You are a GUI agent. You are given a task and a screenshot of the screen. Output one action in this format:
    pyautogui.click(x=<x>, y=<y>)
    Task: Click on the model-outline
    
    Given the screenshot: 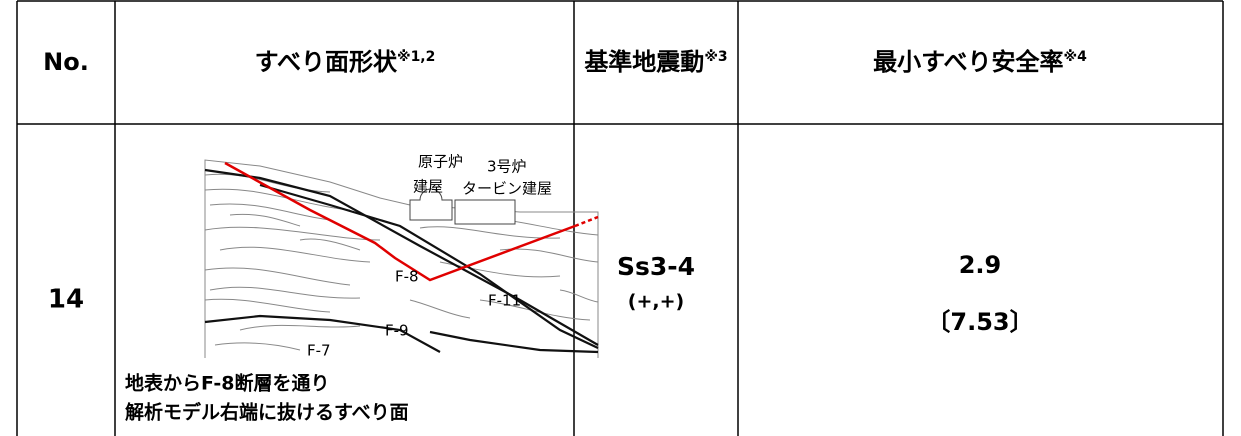 What is the action you would take?
    pyautogui.click(x=401, y=258)
    